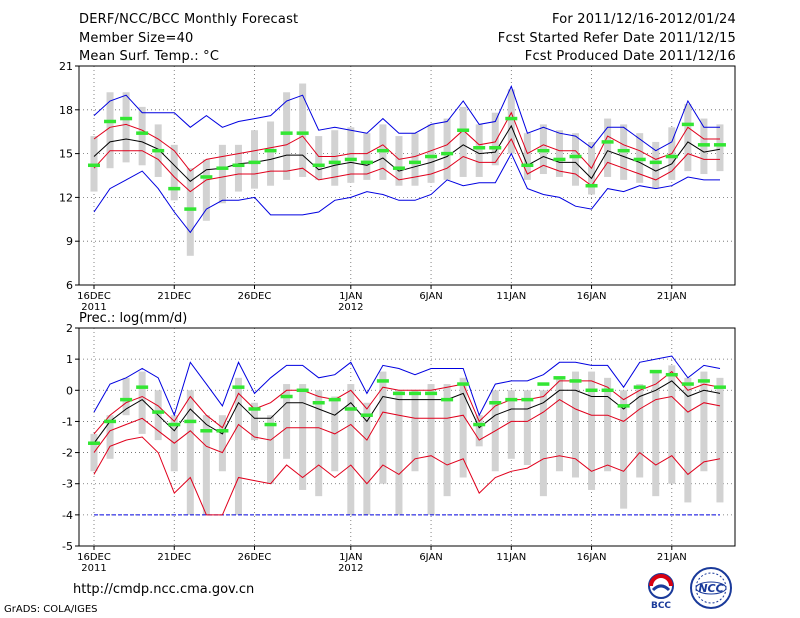 This screenshot has height=618, width=800. I want to click on p2-ytick-label-6: 1, so click(69, 359).